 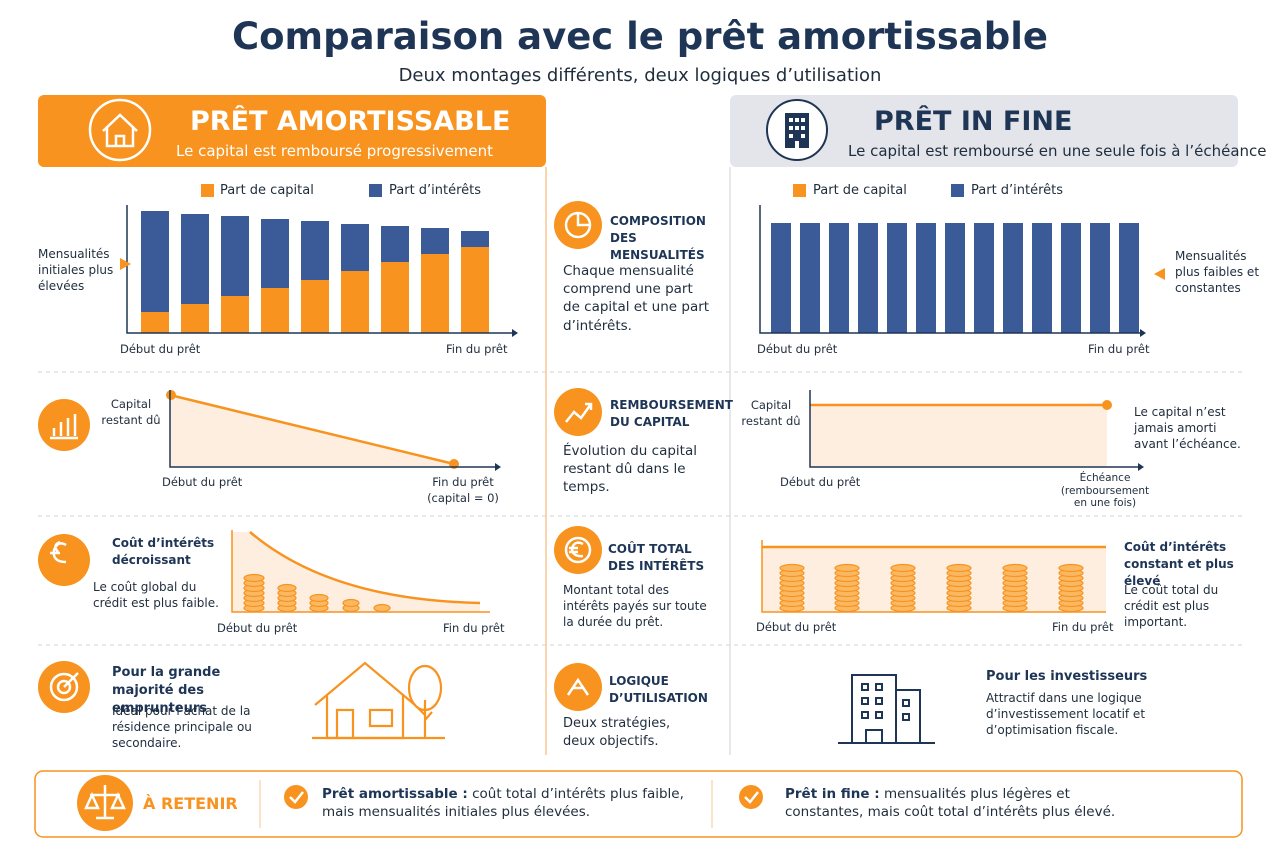 I want to click on legend-label: Part d’intérêts, so click(x=1017, y=190).